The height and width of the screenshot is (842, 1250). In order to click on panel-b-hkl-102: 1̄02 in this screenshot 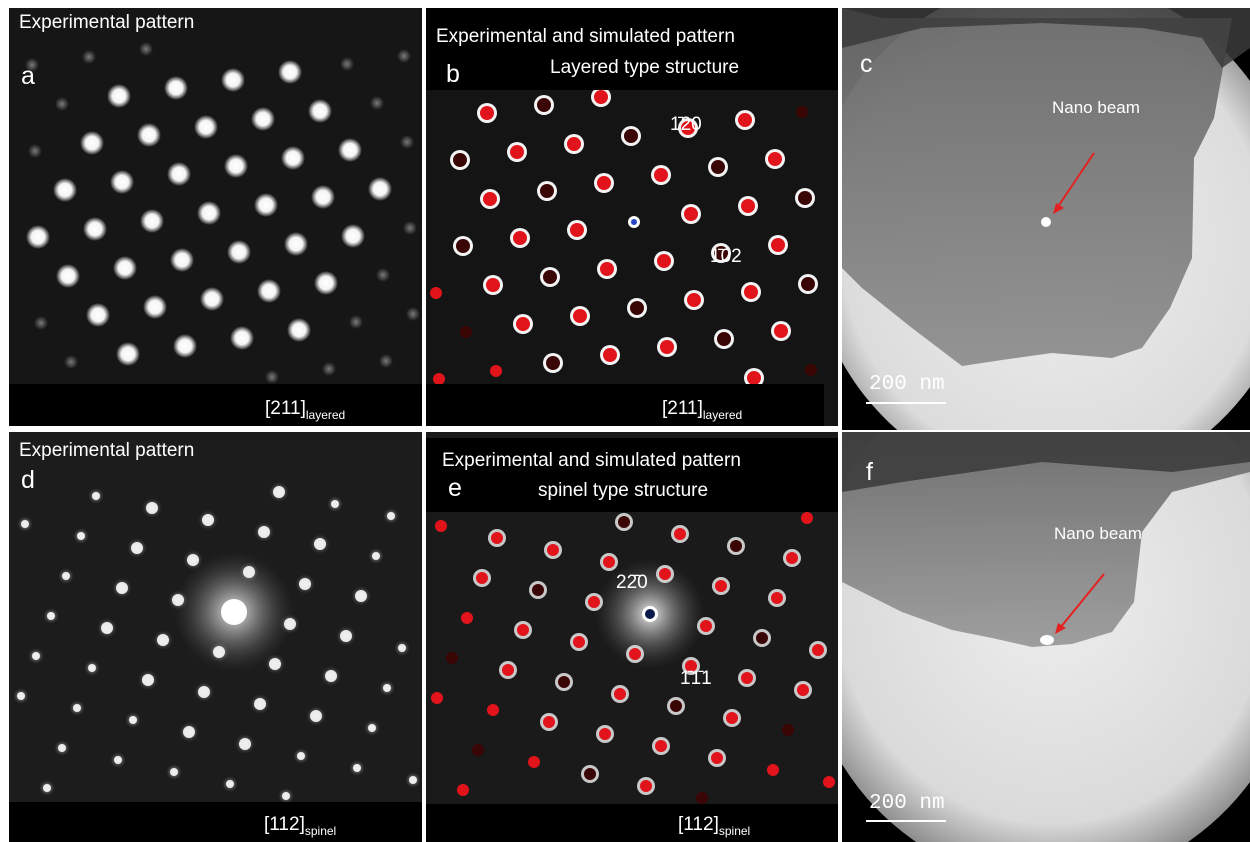, I will do `click(726, 256)`.